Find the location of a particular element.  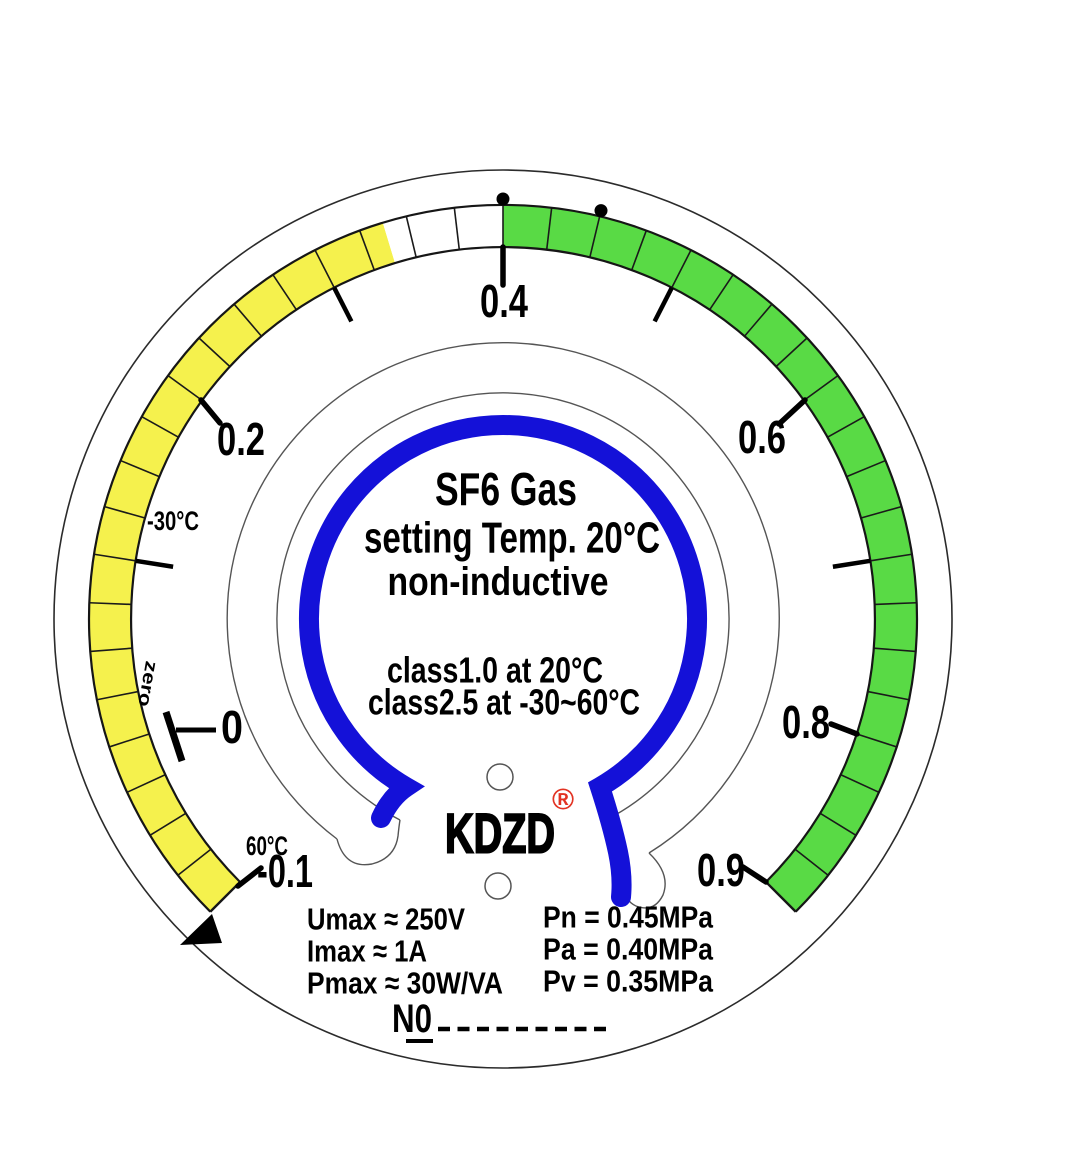

minor-tick-0.5 is located at coordinates (663, 304).